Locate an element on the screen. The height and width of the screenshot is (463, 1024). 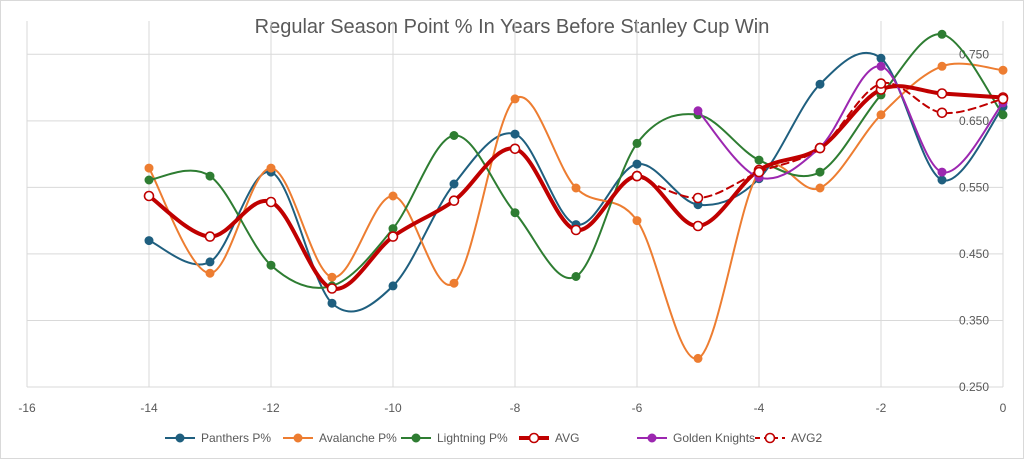
legend-item: Avalanche P% is located at coordinates (340, 438).